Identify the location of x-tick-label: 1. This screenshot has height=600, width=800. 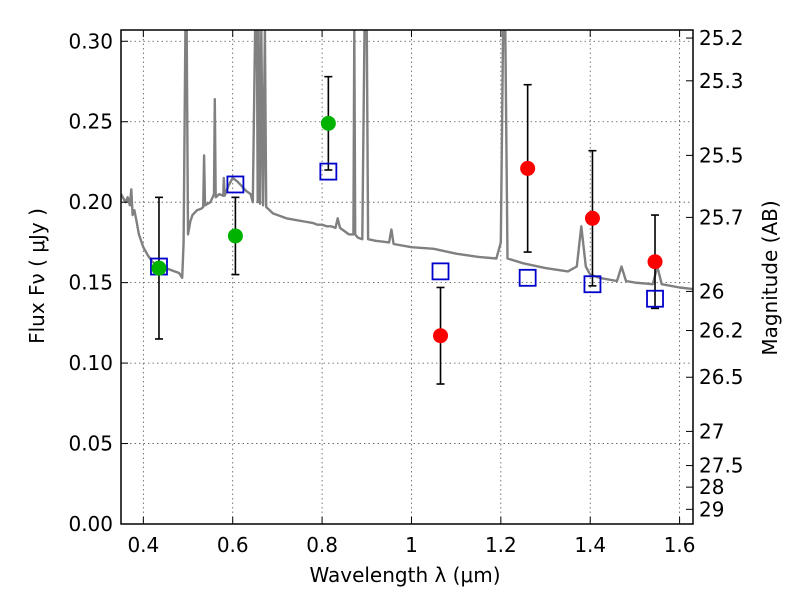
(411, 545).